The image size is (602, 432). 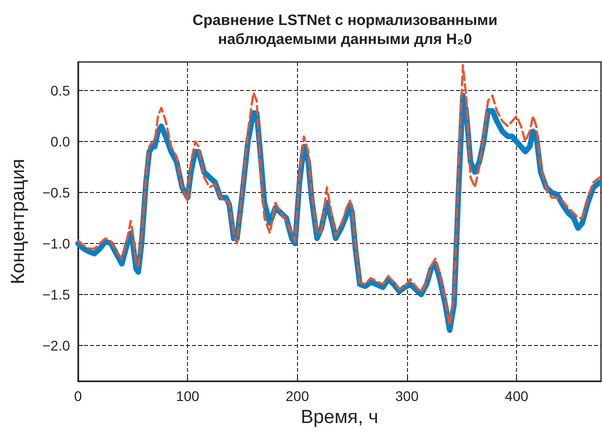 What do you see at coordinates (60, 90) in the screenshot?
I see `y-tick-label: 0.5` at bounding box center [60, 90].